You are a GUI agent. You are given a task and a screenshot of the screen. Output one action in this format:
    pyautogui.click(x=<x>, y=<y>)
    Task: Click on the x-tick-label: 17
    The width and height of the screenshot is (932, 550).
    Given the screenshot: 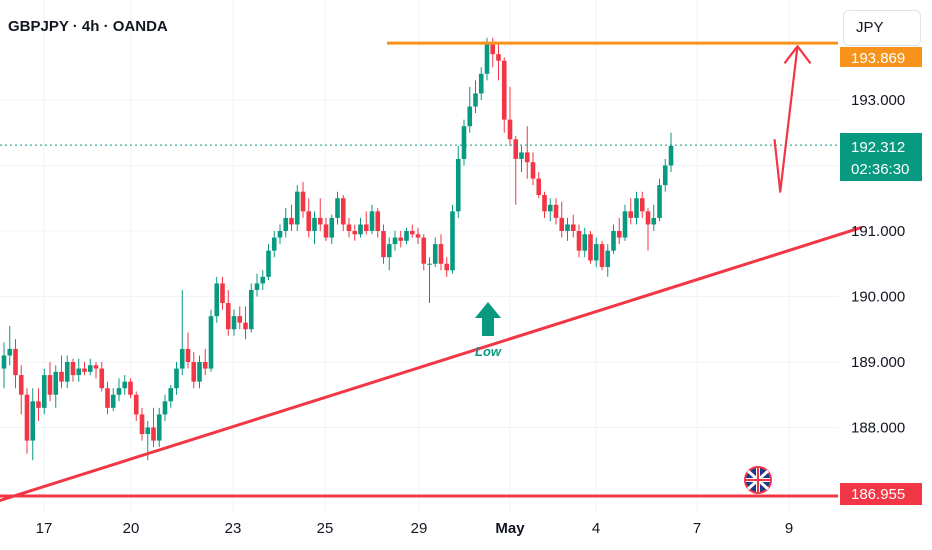 What is the action you would take?
    pyautogui.click(x=44, y=528)
    